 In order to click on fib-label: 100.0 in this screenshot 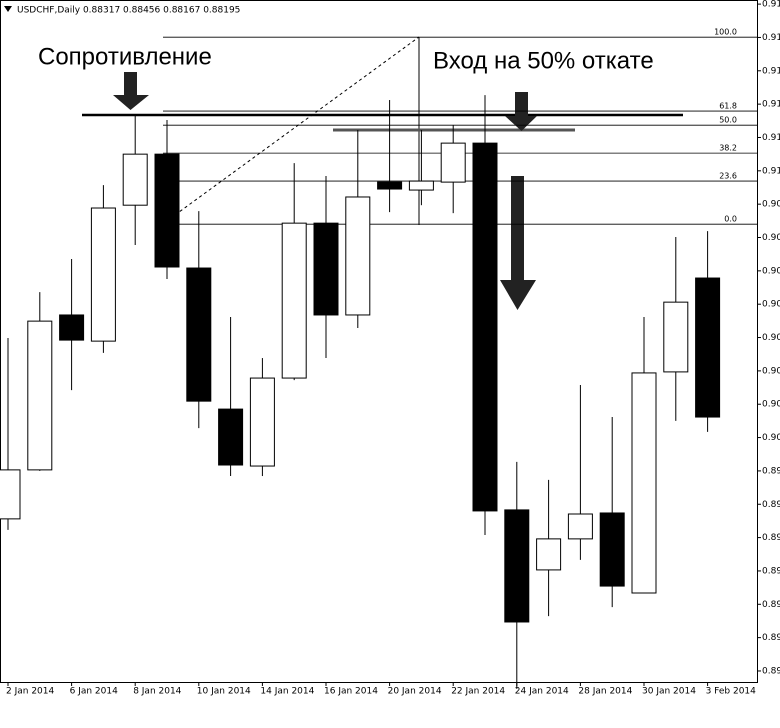, I will do `click(725, 32)`.